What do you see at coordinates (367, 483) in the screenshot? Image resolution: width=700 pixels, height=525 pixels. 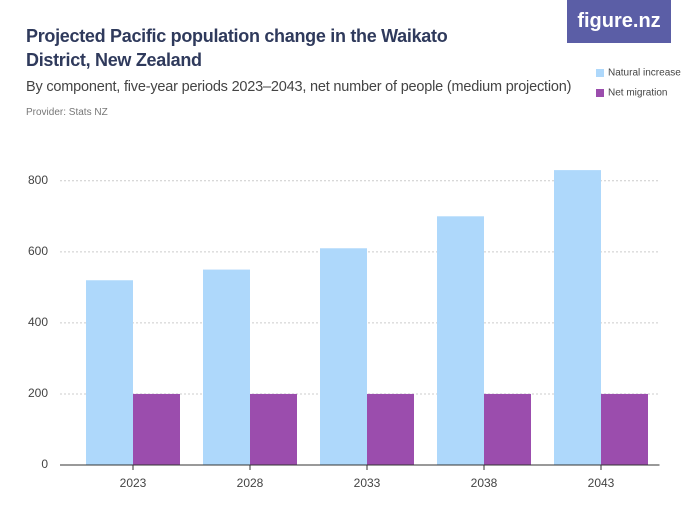 I see `x-tick-label: 2033` at bounding box center [367, 483].